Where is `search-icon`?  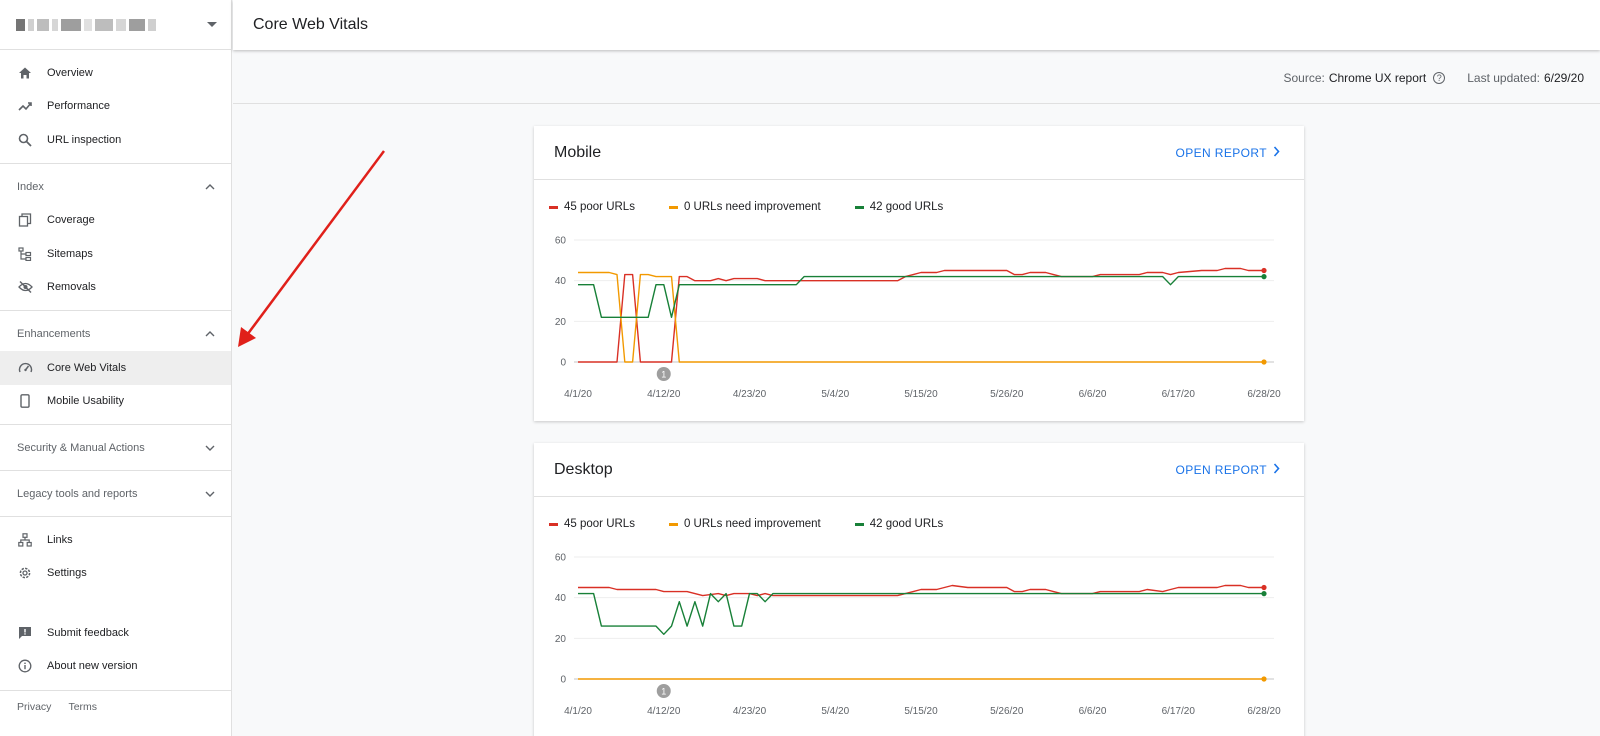
search-icon is located at coordinates (25, 140).